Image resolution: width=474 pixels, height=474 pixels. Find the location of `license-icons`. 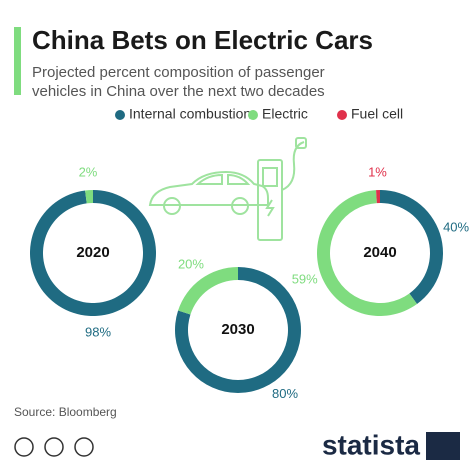

license-icons is located at coordinates (54, 447).